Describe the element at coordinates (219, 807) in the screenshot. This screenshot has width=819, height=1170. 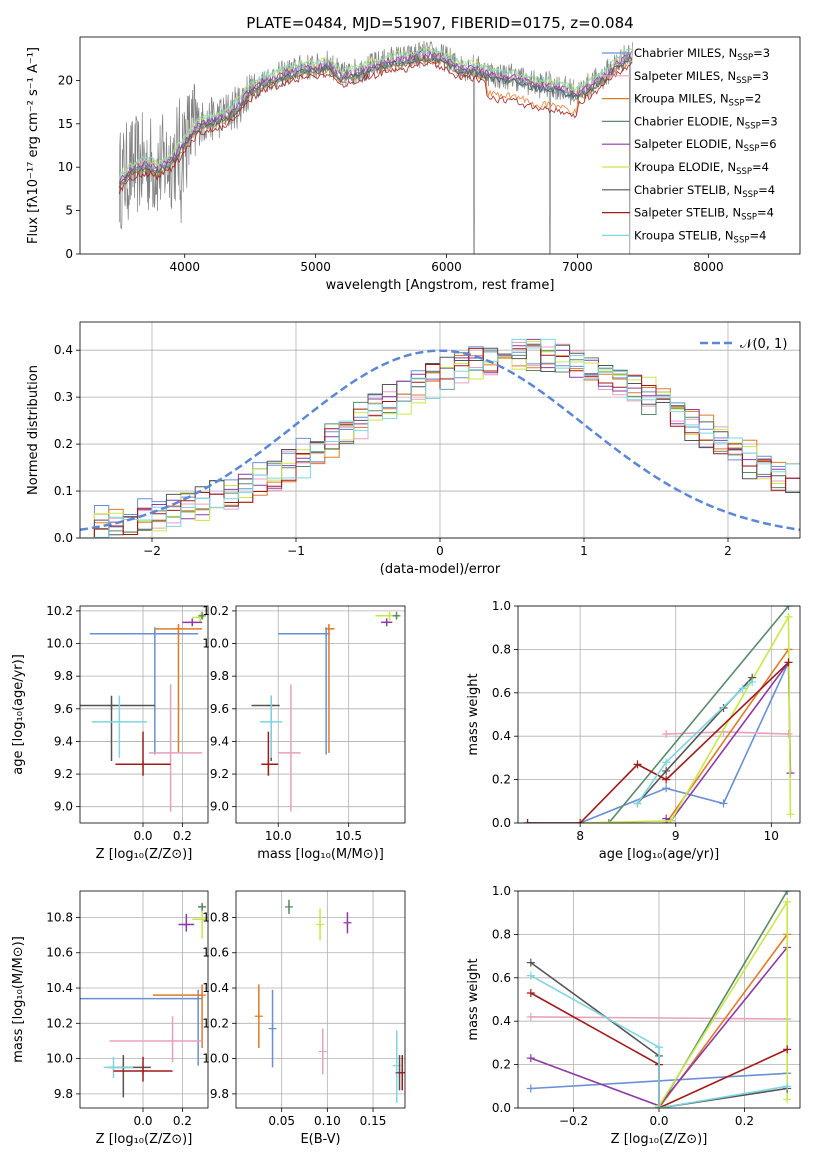
I see `y-tick-label: 9.0` at that location.